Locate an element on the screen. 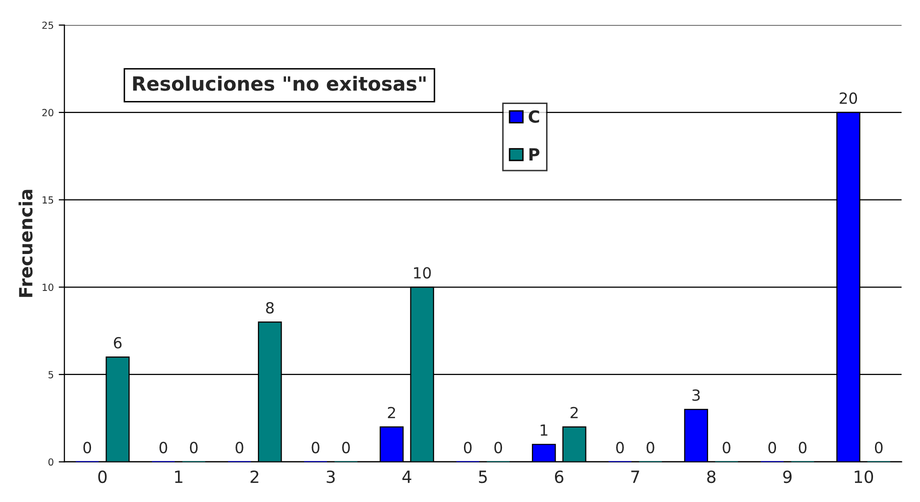 Image resolution: width=920 pixels, height=502 pixels. data-label: 10 is located at coordinates (422, 273).